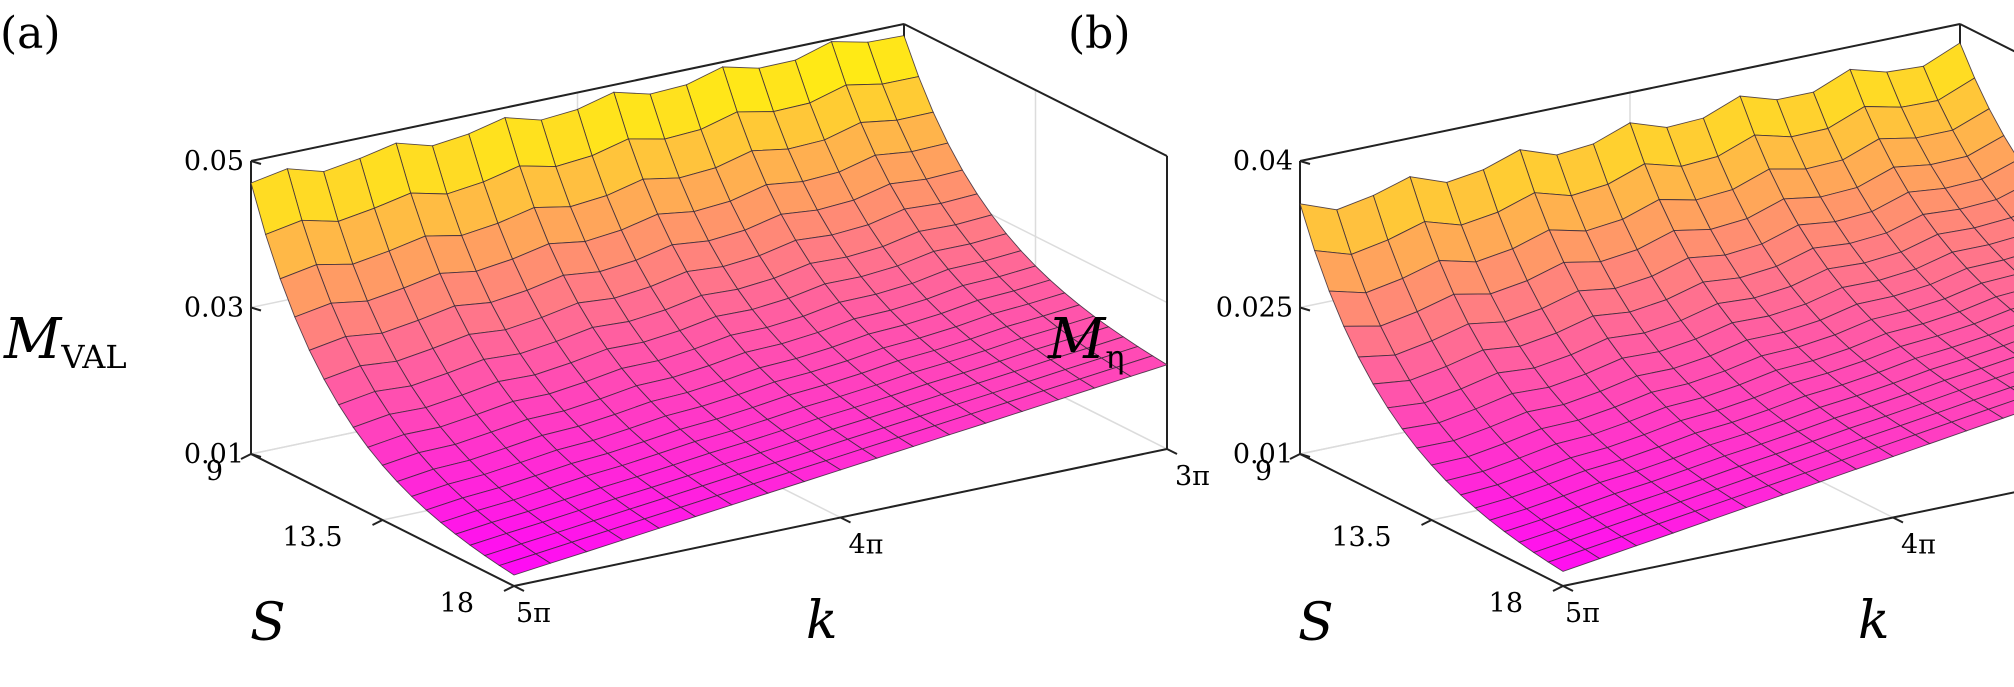 The height and width of the screenshot is (687, 2014). I want to click on y-tick-label: 3π, so click(1192, 476).